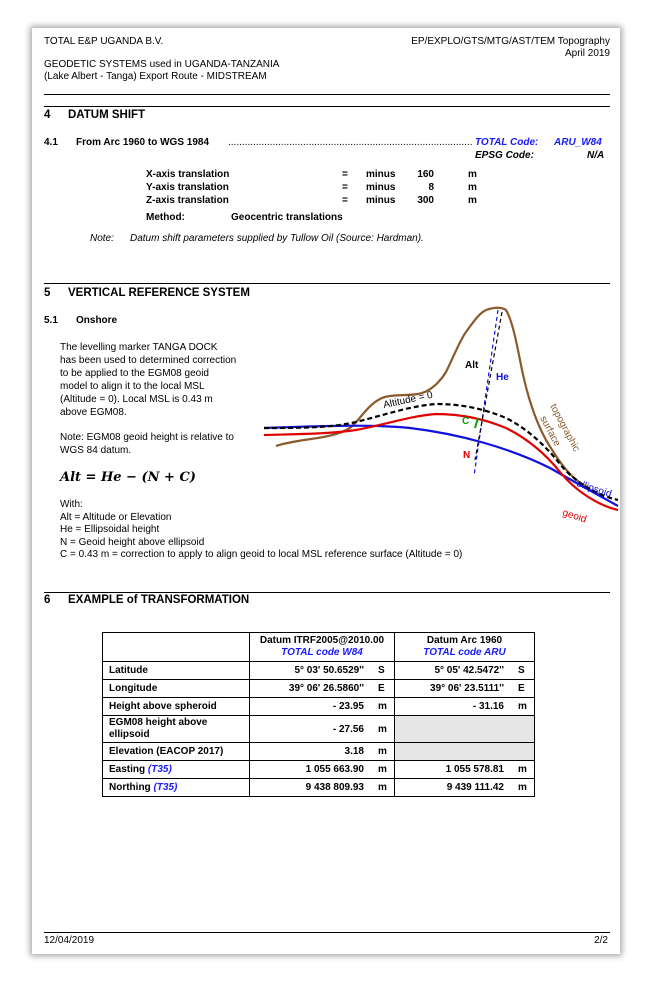 The height and width of the screenshot is (987, 654). What do you see at coordinates (159, 293) in the screenshot?
I see `section5-title: VERTICAL REFERENCE SYSTEM` at bounding box center [159, 293].